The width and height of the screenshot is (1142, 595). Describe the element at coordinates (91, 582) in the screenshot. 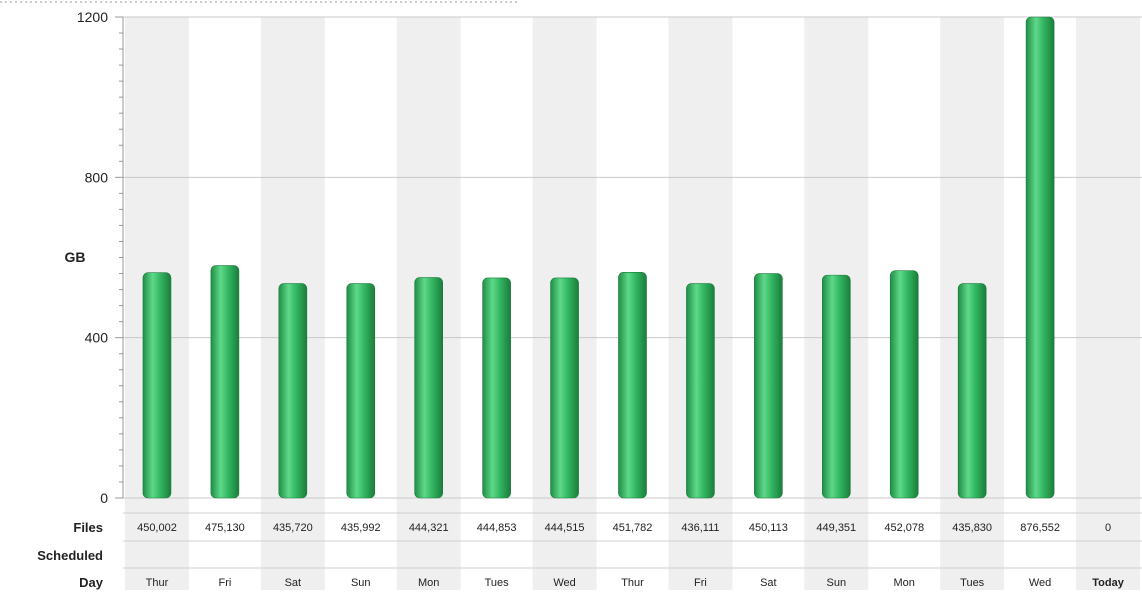

I see `day-row-header: Day` at that location.